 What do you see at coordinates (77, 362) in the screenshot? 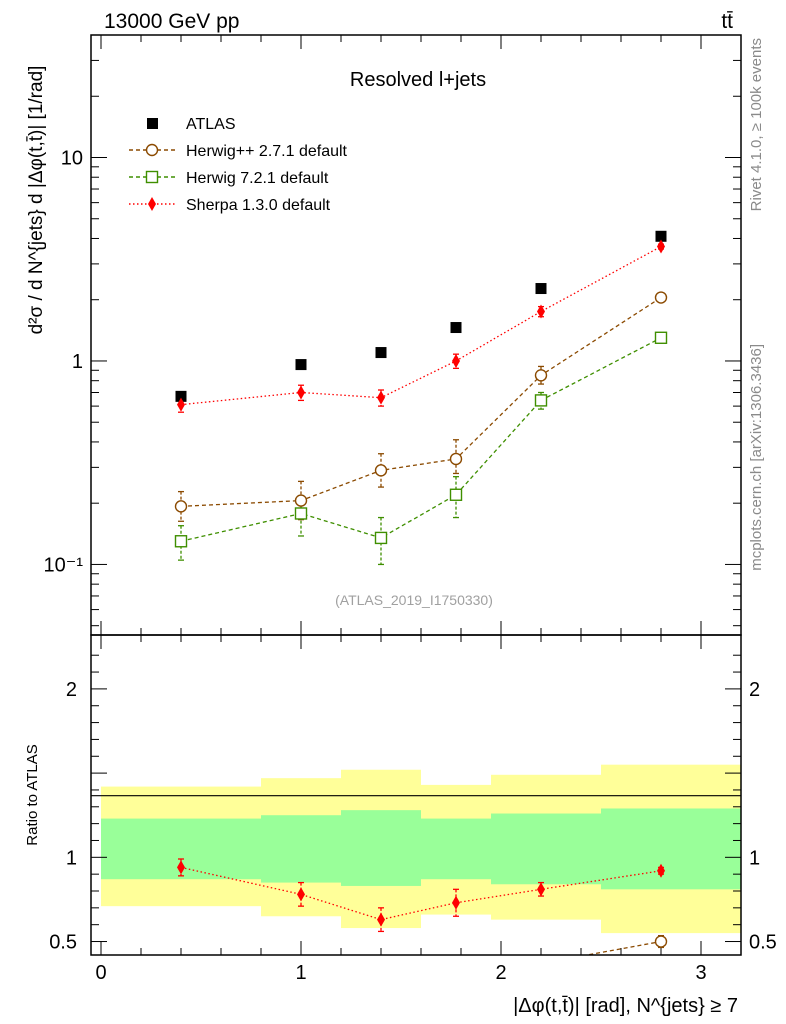
I see `main-y-tick-label: 1` at bounding box center [77, 362].